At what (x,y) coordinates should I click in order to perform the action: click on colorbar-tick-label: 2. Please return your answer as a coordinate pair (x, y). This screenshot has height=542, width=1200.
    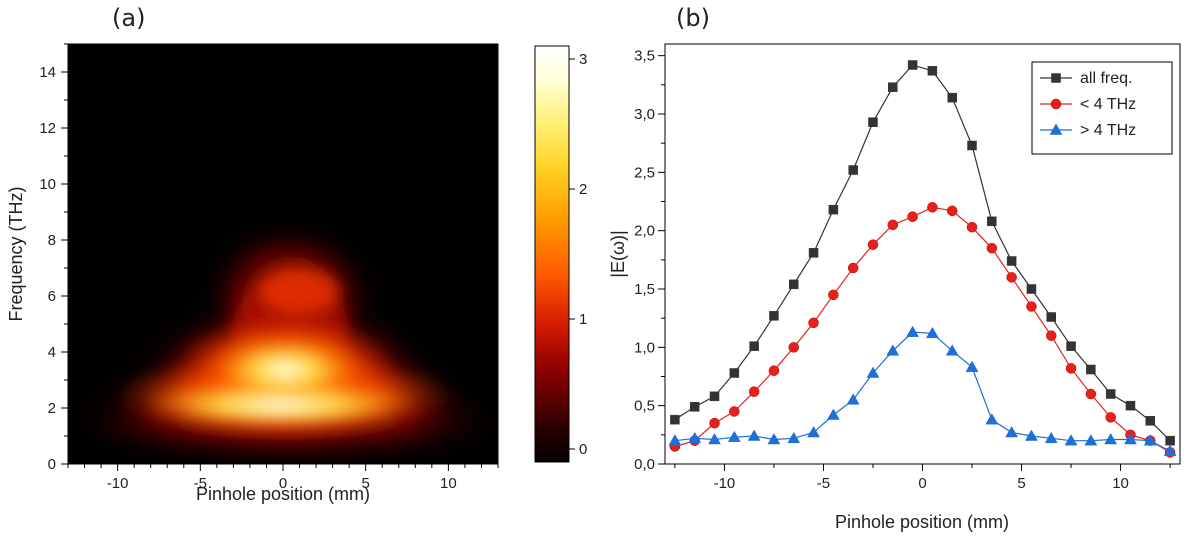
    Looking at the image, I should click on (583, 189).